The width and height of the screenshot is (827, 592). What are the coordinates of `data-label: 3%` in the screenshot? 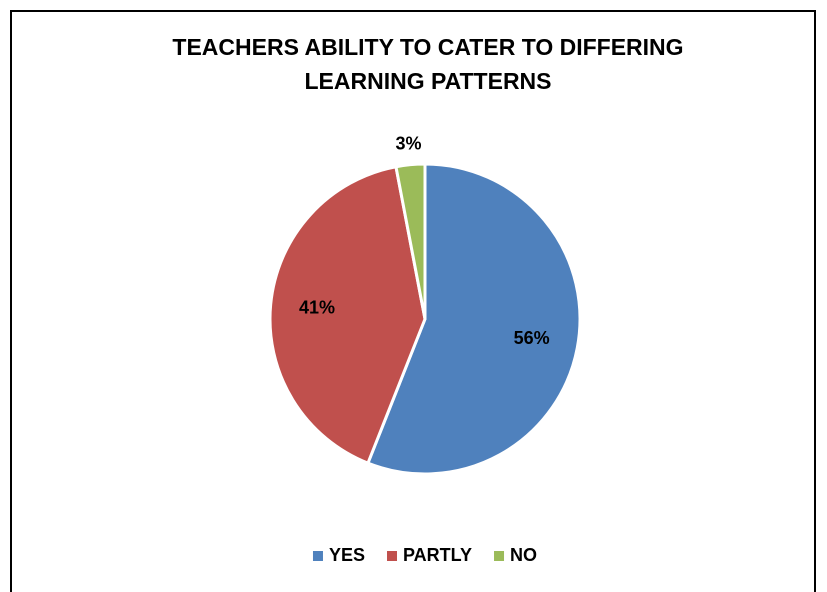 It's located at (409, 144).